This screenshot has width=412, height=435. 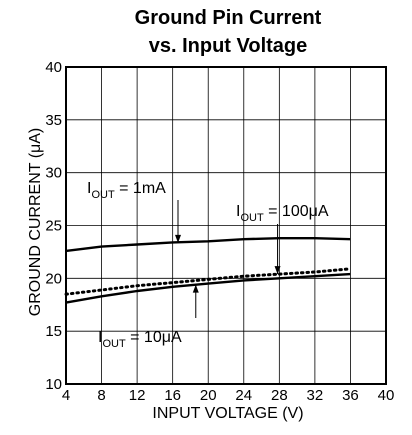 I want to click on x-tick-label: 12, so click(x=137, y=395).